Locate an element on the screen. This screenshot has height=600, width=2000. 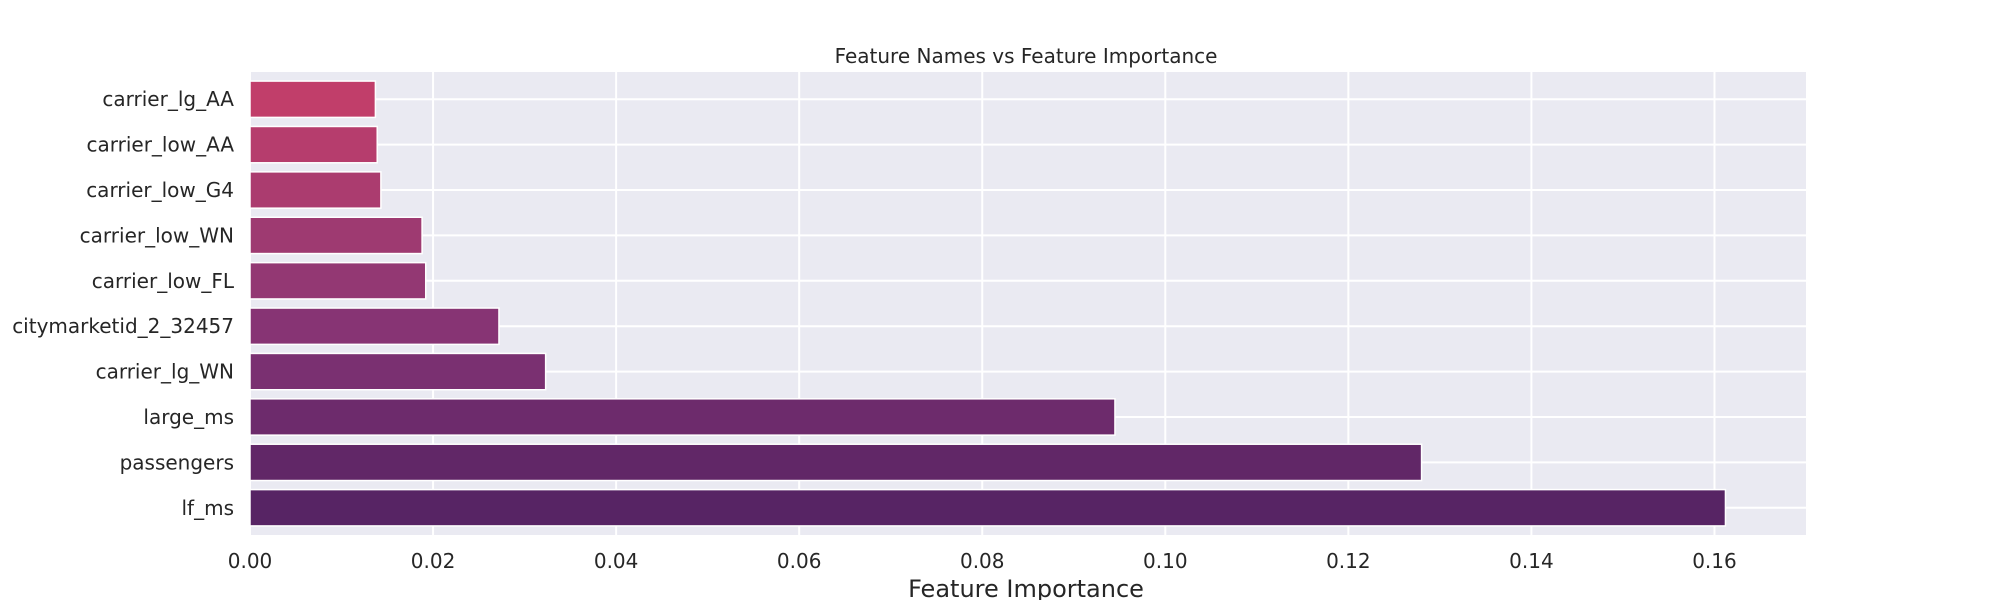
y-tick-label: carrier_low_AA is located at coordinates (161, 145).